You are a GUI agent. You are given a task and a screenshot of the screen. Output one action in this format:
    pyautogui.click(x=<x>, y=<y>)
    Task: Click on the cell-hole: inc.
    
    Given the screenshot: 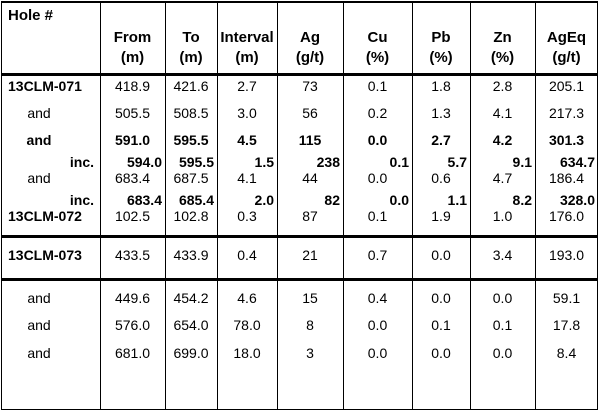 What is the action you would take?
    pyautogui.click(x=81, y=162)
    